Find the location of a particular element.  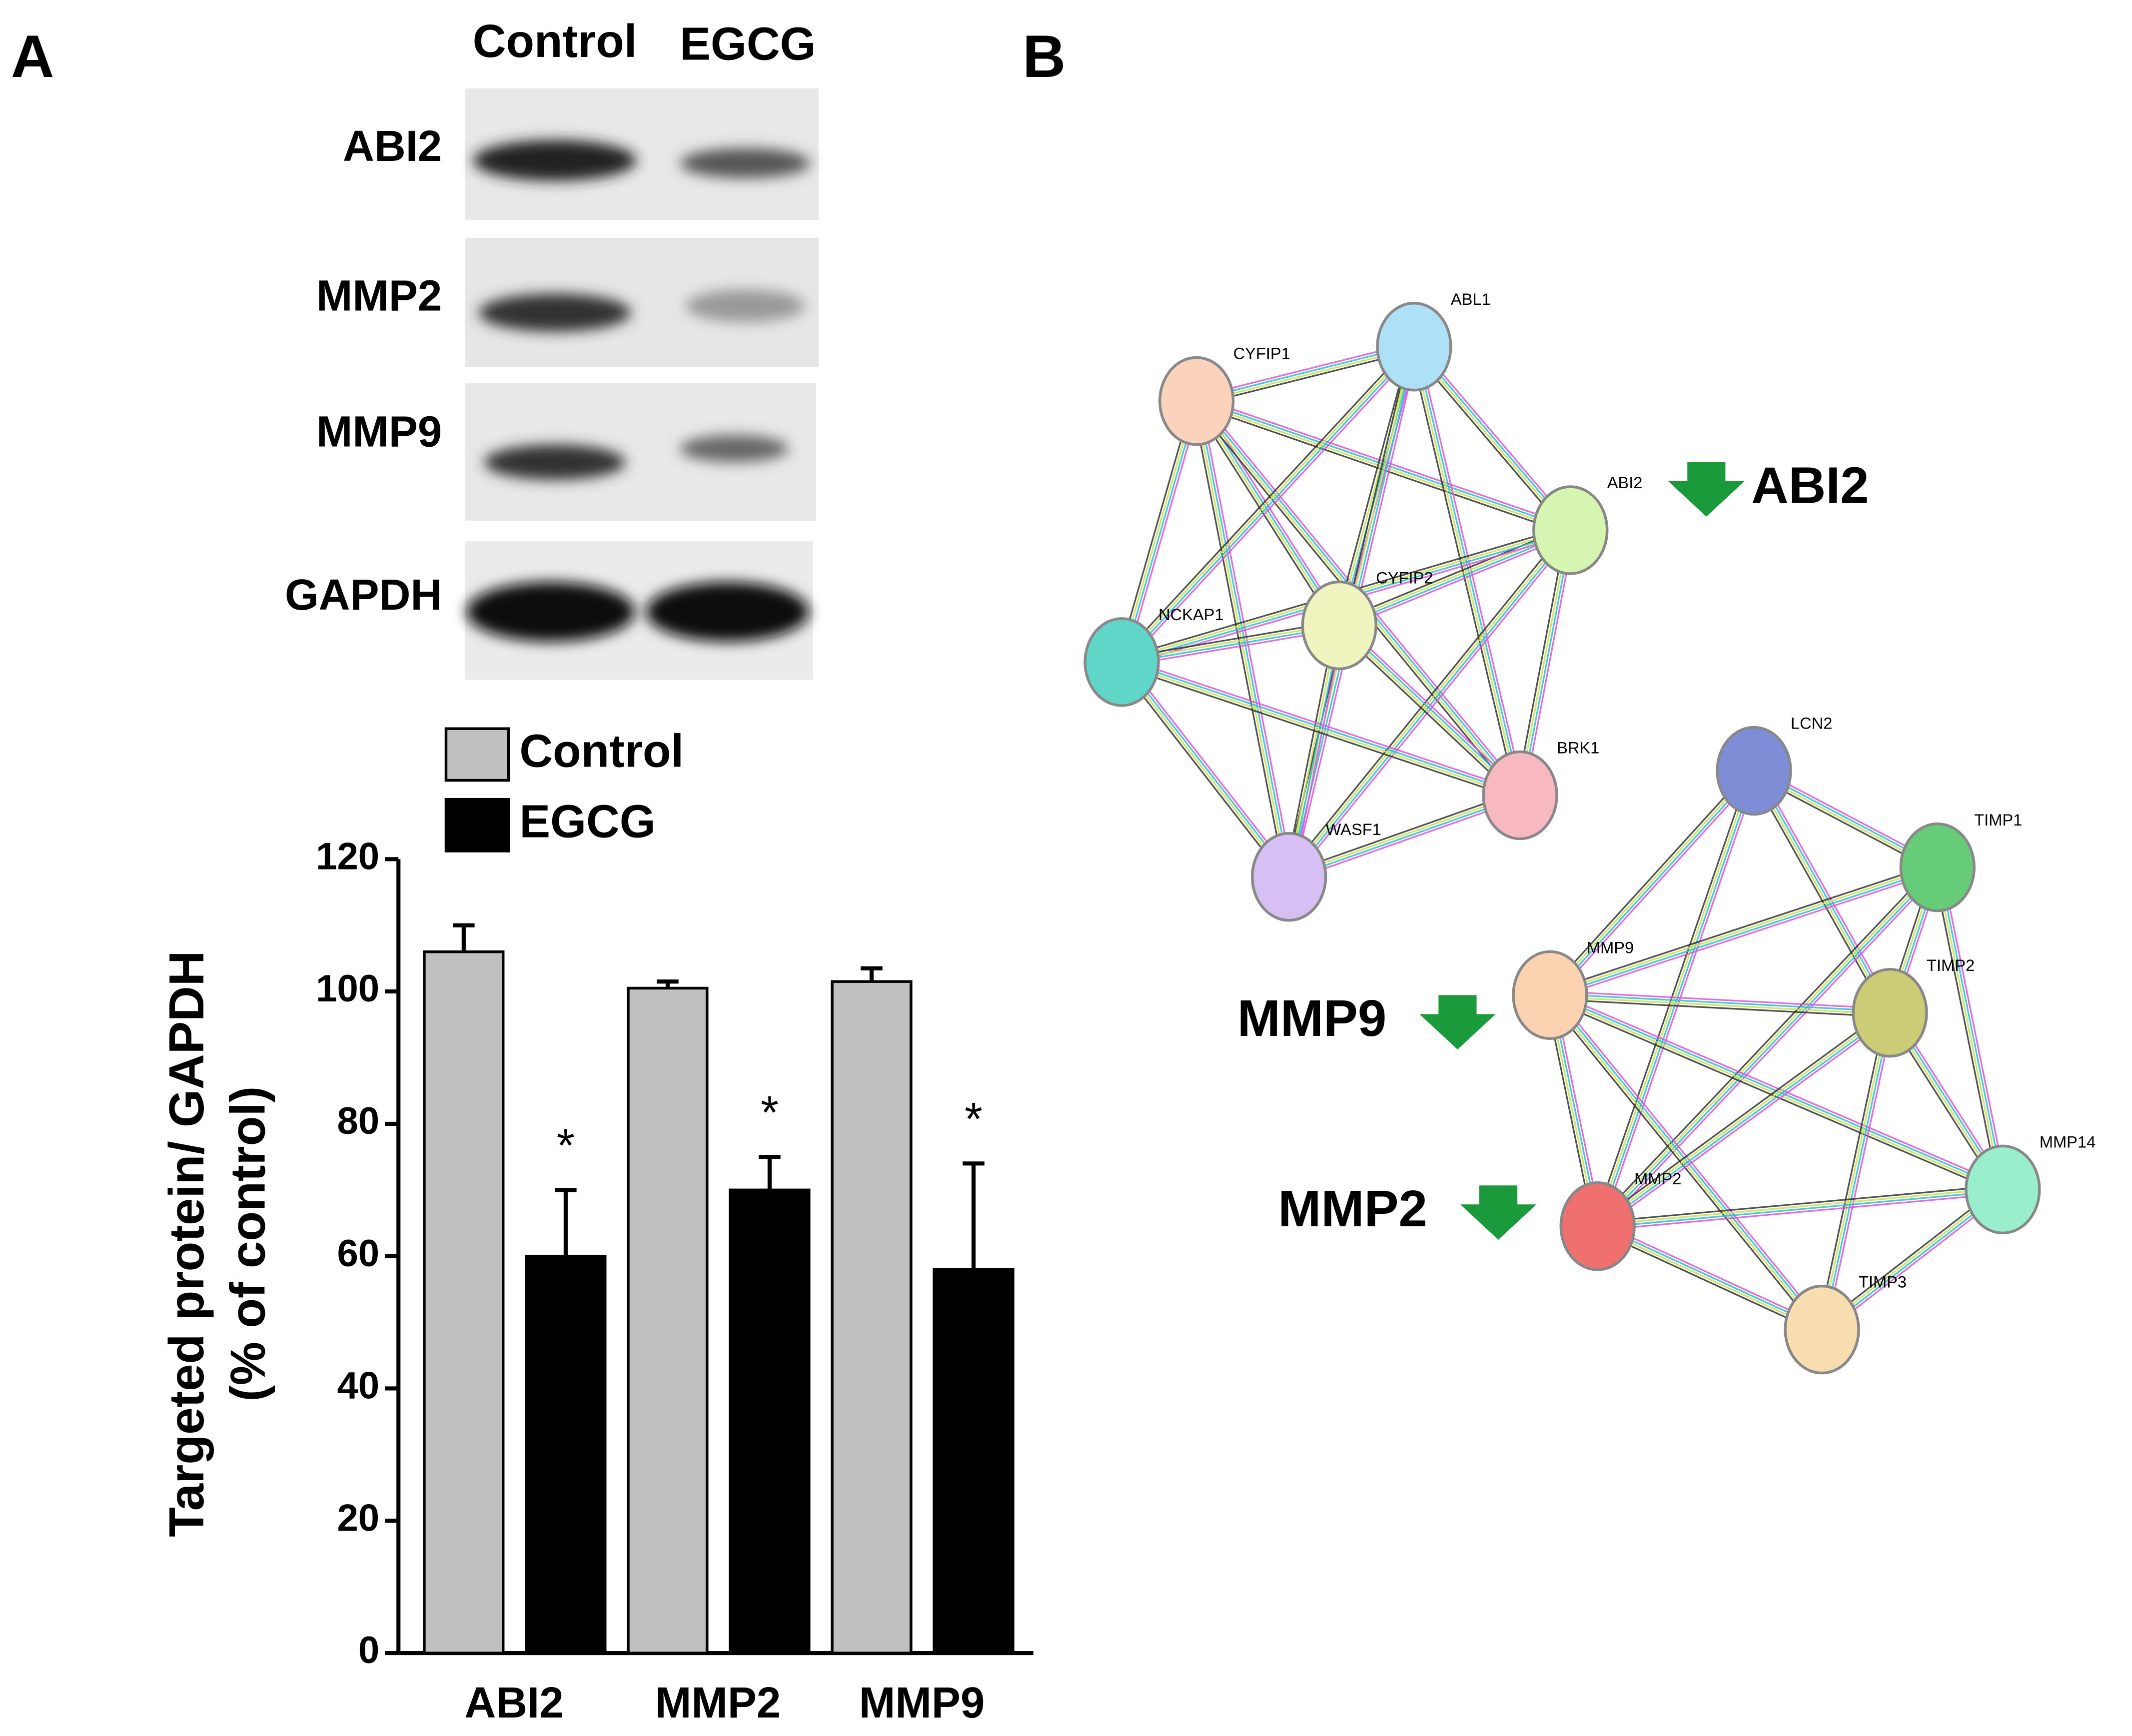

y-tick-label: 0 is located at coordinates (369, 1650).